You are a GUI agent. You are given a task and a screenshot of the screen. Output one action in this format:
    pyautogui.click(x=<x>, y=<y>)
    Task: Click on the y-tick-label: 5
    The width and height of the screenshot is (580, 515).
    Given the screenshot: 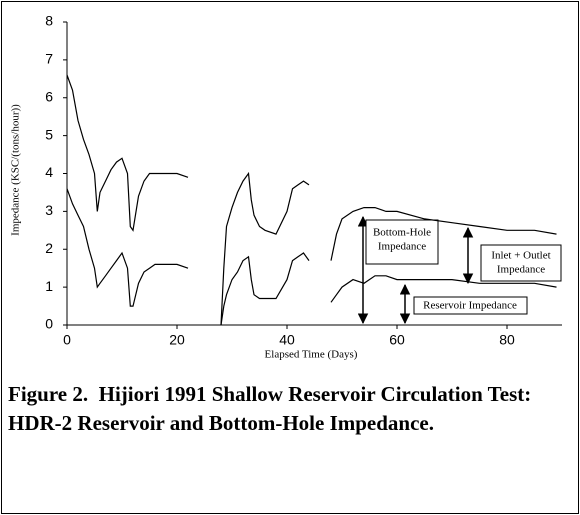 What is the action you would take?
    pyautogui.click(x=49, y=134)
    